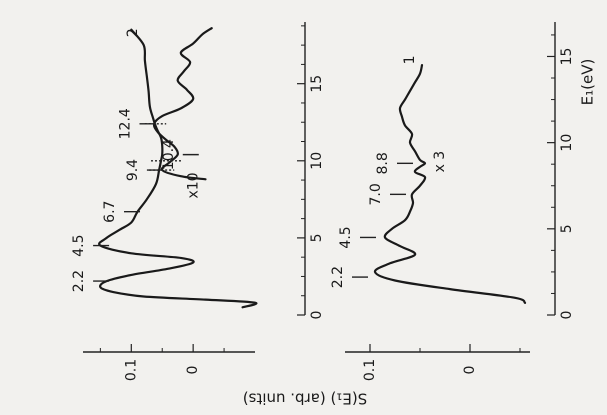 The image size is (607, 415). What do you see at coordinates (169, 154) in the screenshot?
I see `annotation-label: 10.4` at bounding box center [169, 154].